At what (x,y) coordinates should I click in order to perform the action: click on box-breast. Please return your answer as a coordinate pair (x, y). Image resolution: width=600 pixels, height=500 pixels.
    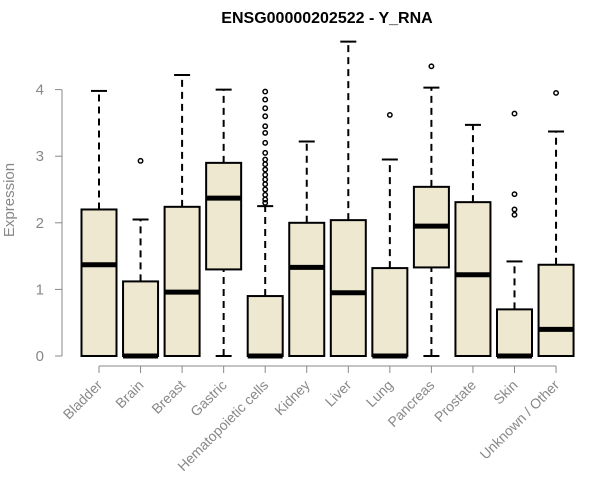
    Looking at the image, I should click on (182, 215).